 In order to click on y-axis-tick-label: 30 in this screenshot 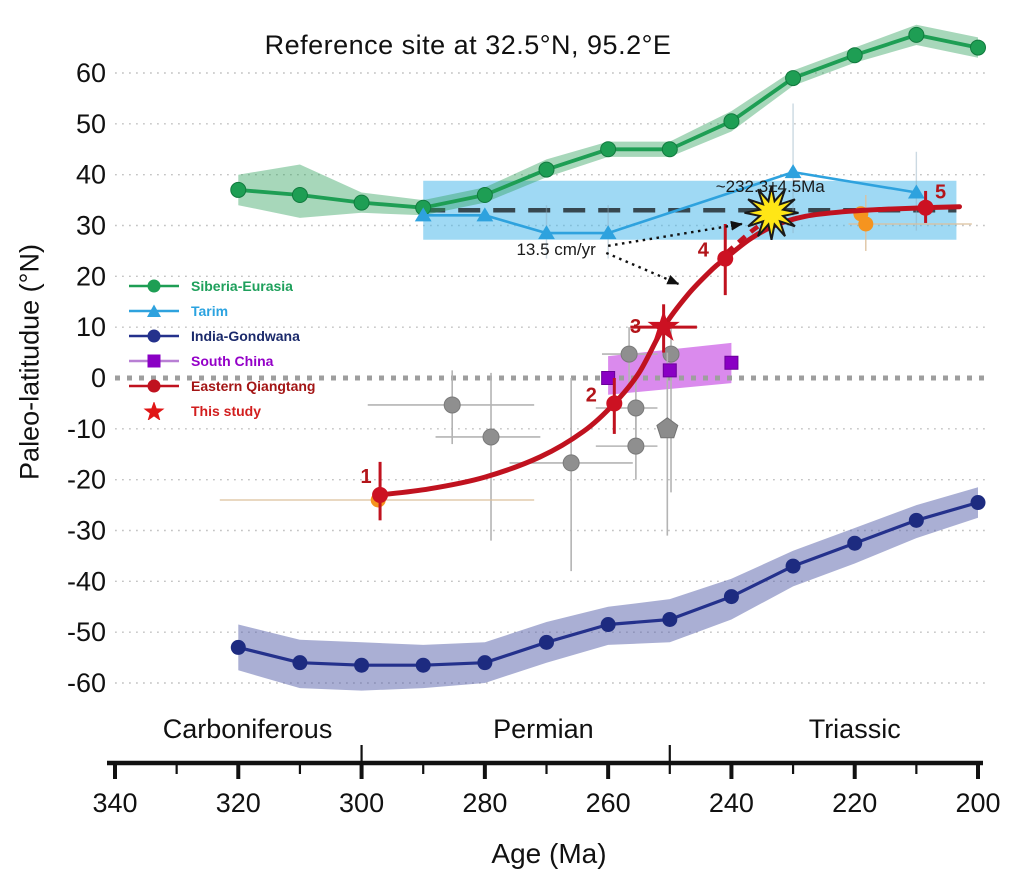, I will do `click(91, 226)`.